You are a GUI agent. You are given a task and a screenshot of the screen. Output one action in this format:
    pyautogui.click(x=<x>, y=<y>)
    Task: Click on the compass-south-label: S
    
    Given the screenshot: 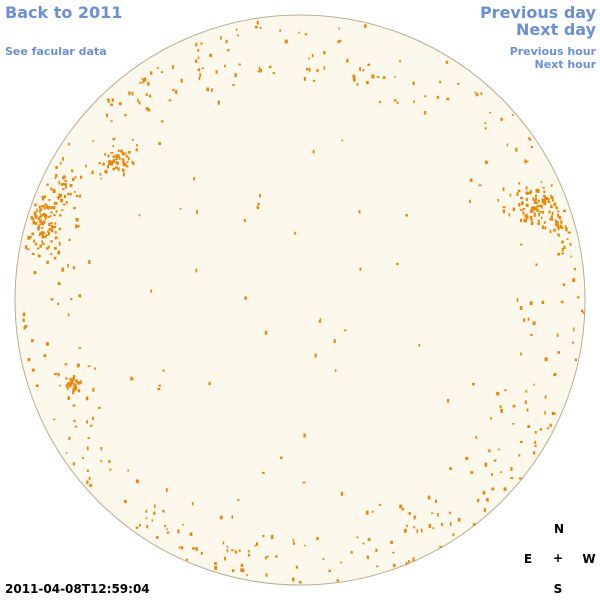 What is the action you would take?
    pyautogui.click(x=558, y=589)
    